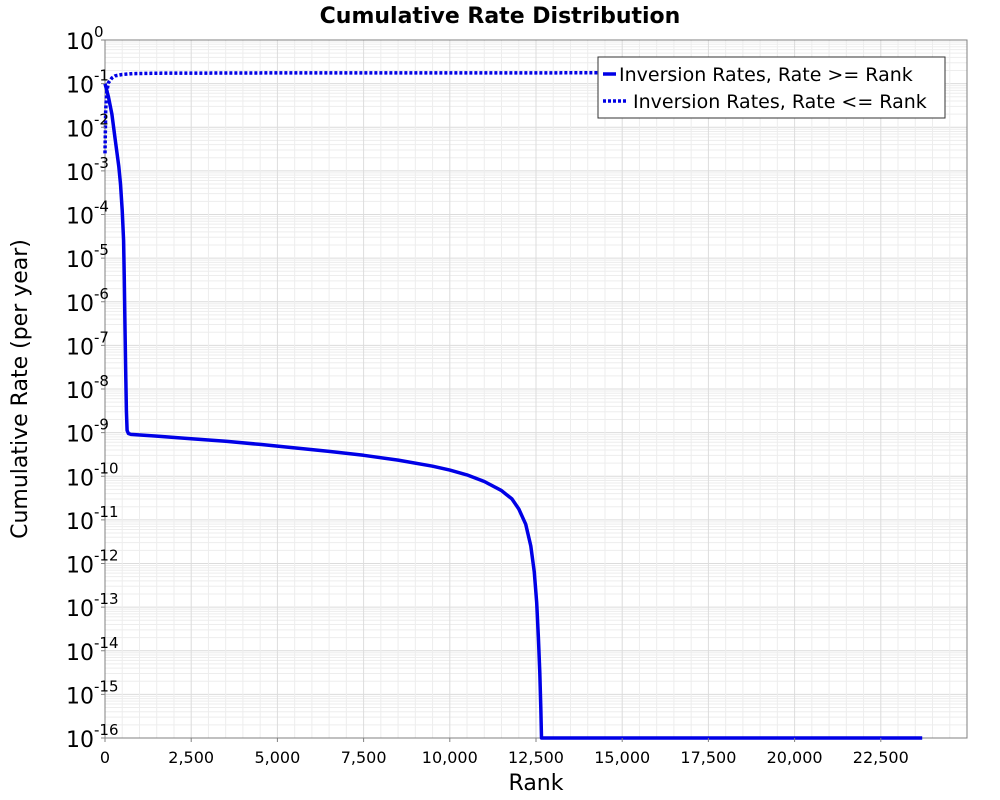 The width and height of the screenshot is (1000, 800). Describe the element at coordinates (92, 606) in the screenshot. I see `y-tick-label: 10⁻¹³` at that location.